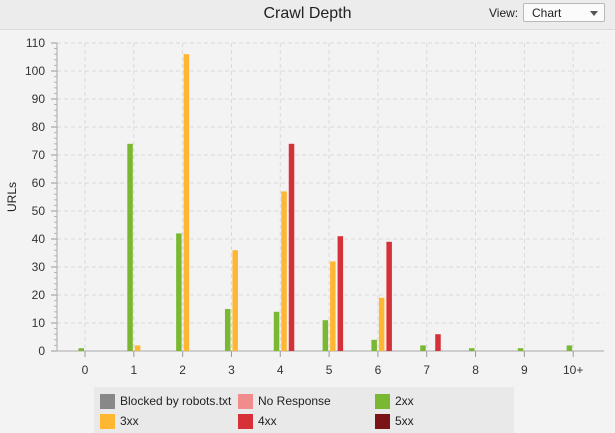 This screenshot has width=615, height=433. Describe the element at coordinates (564, 12) in the screenshot. I see `view-select: Chart` at that location.